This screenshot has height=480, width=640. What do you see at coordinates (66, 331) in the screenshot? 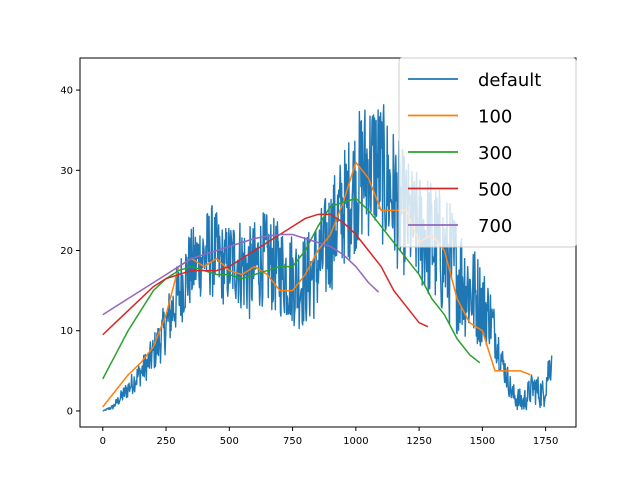
I see `y-tick-label: 10` at bounding box center [66, 331].